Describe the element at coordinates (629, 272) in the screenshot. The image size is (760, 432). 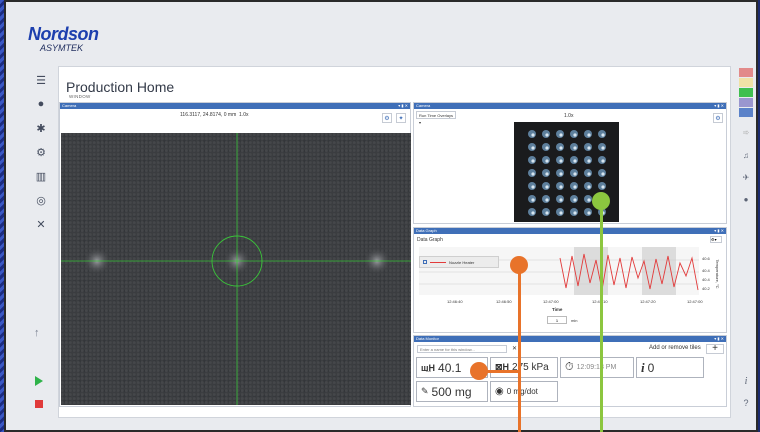
I see `nozzle-heater-series` at that location.